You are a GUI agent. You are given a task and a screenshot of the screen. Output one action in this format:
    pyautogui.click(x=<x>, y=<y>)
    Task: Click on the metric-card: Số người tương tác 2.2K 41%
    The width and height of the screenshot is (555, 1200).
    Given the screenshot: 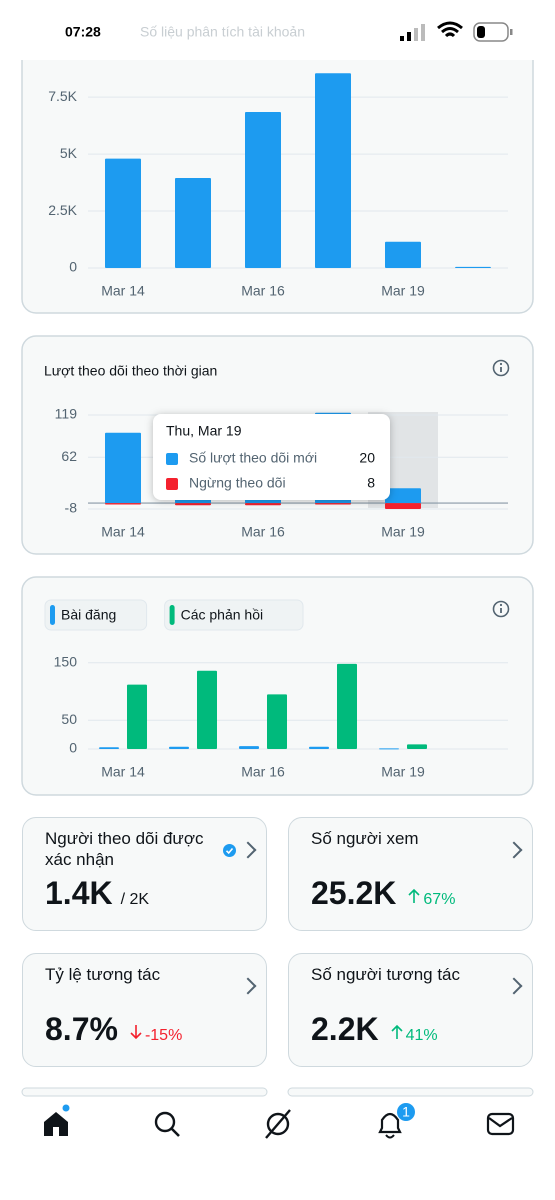 What is the action you would take?
    pyautogui.click(x=410, y=1010)
    